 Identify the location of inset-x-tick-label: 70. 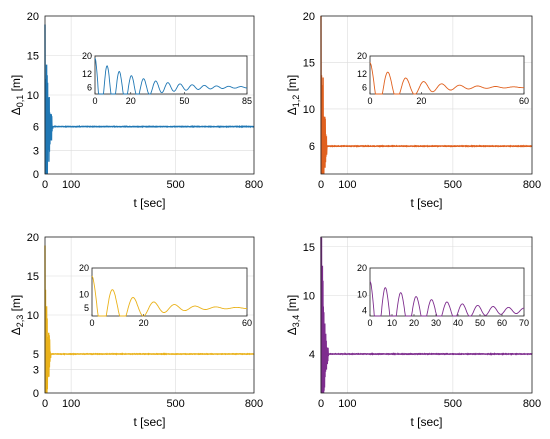
(524, 323).